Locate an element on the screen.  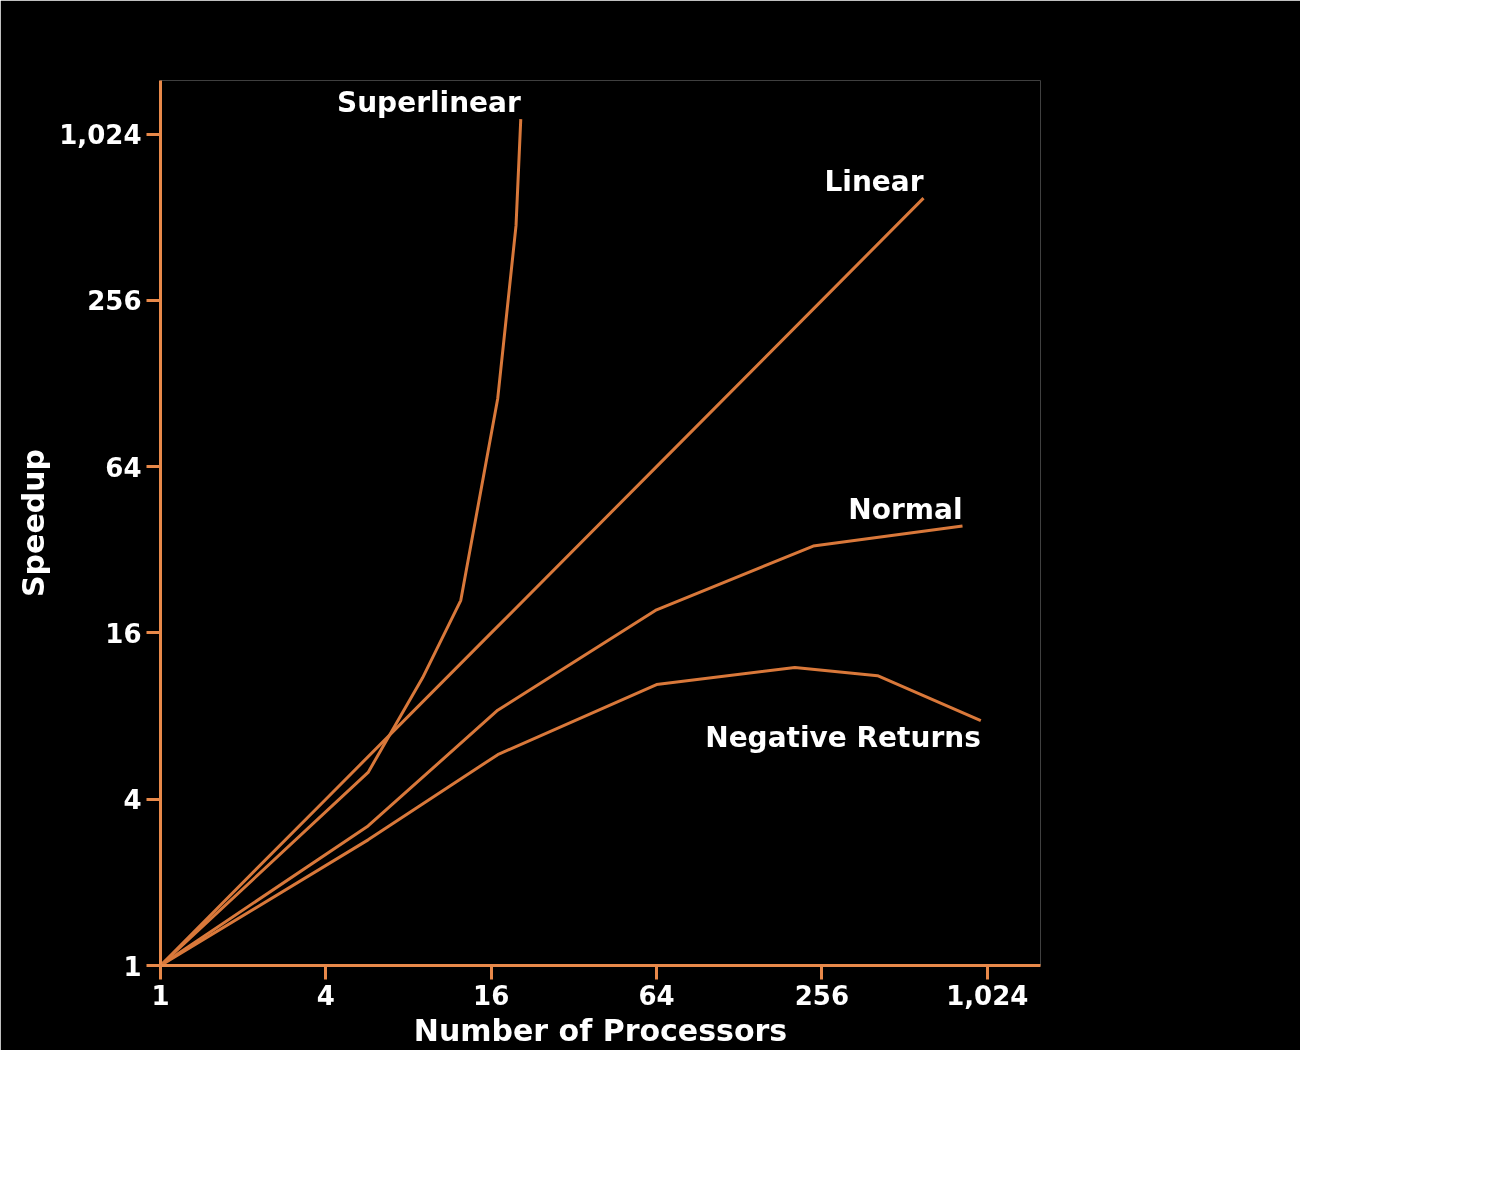
x-tick-label: 16 is located at coordinates (491, 995).